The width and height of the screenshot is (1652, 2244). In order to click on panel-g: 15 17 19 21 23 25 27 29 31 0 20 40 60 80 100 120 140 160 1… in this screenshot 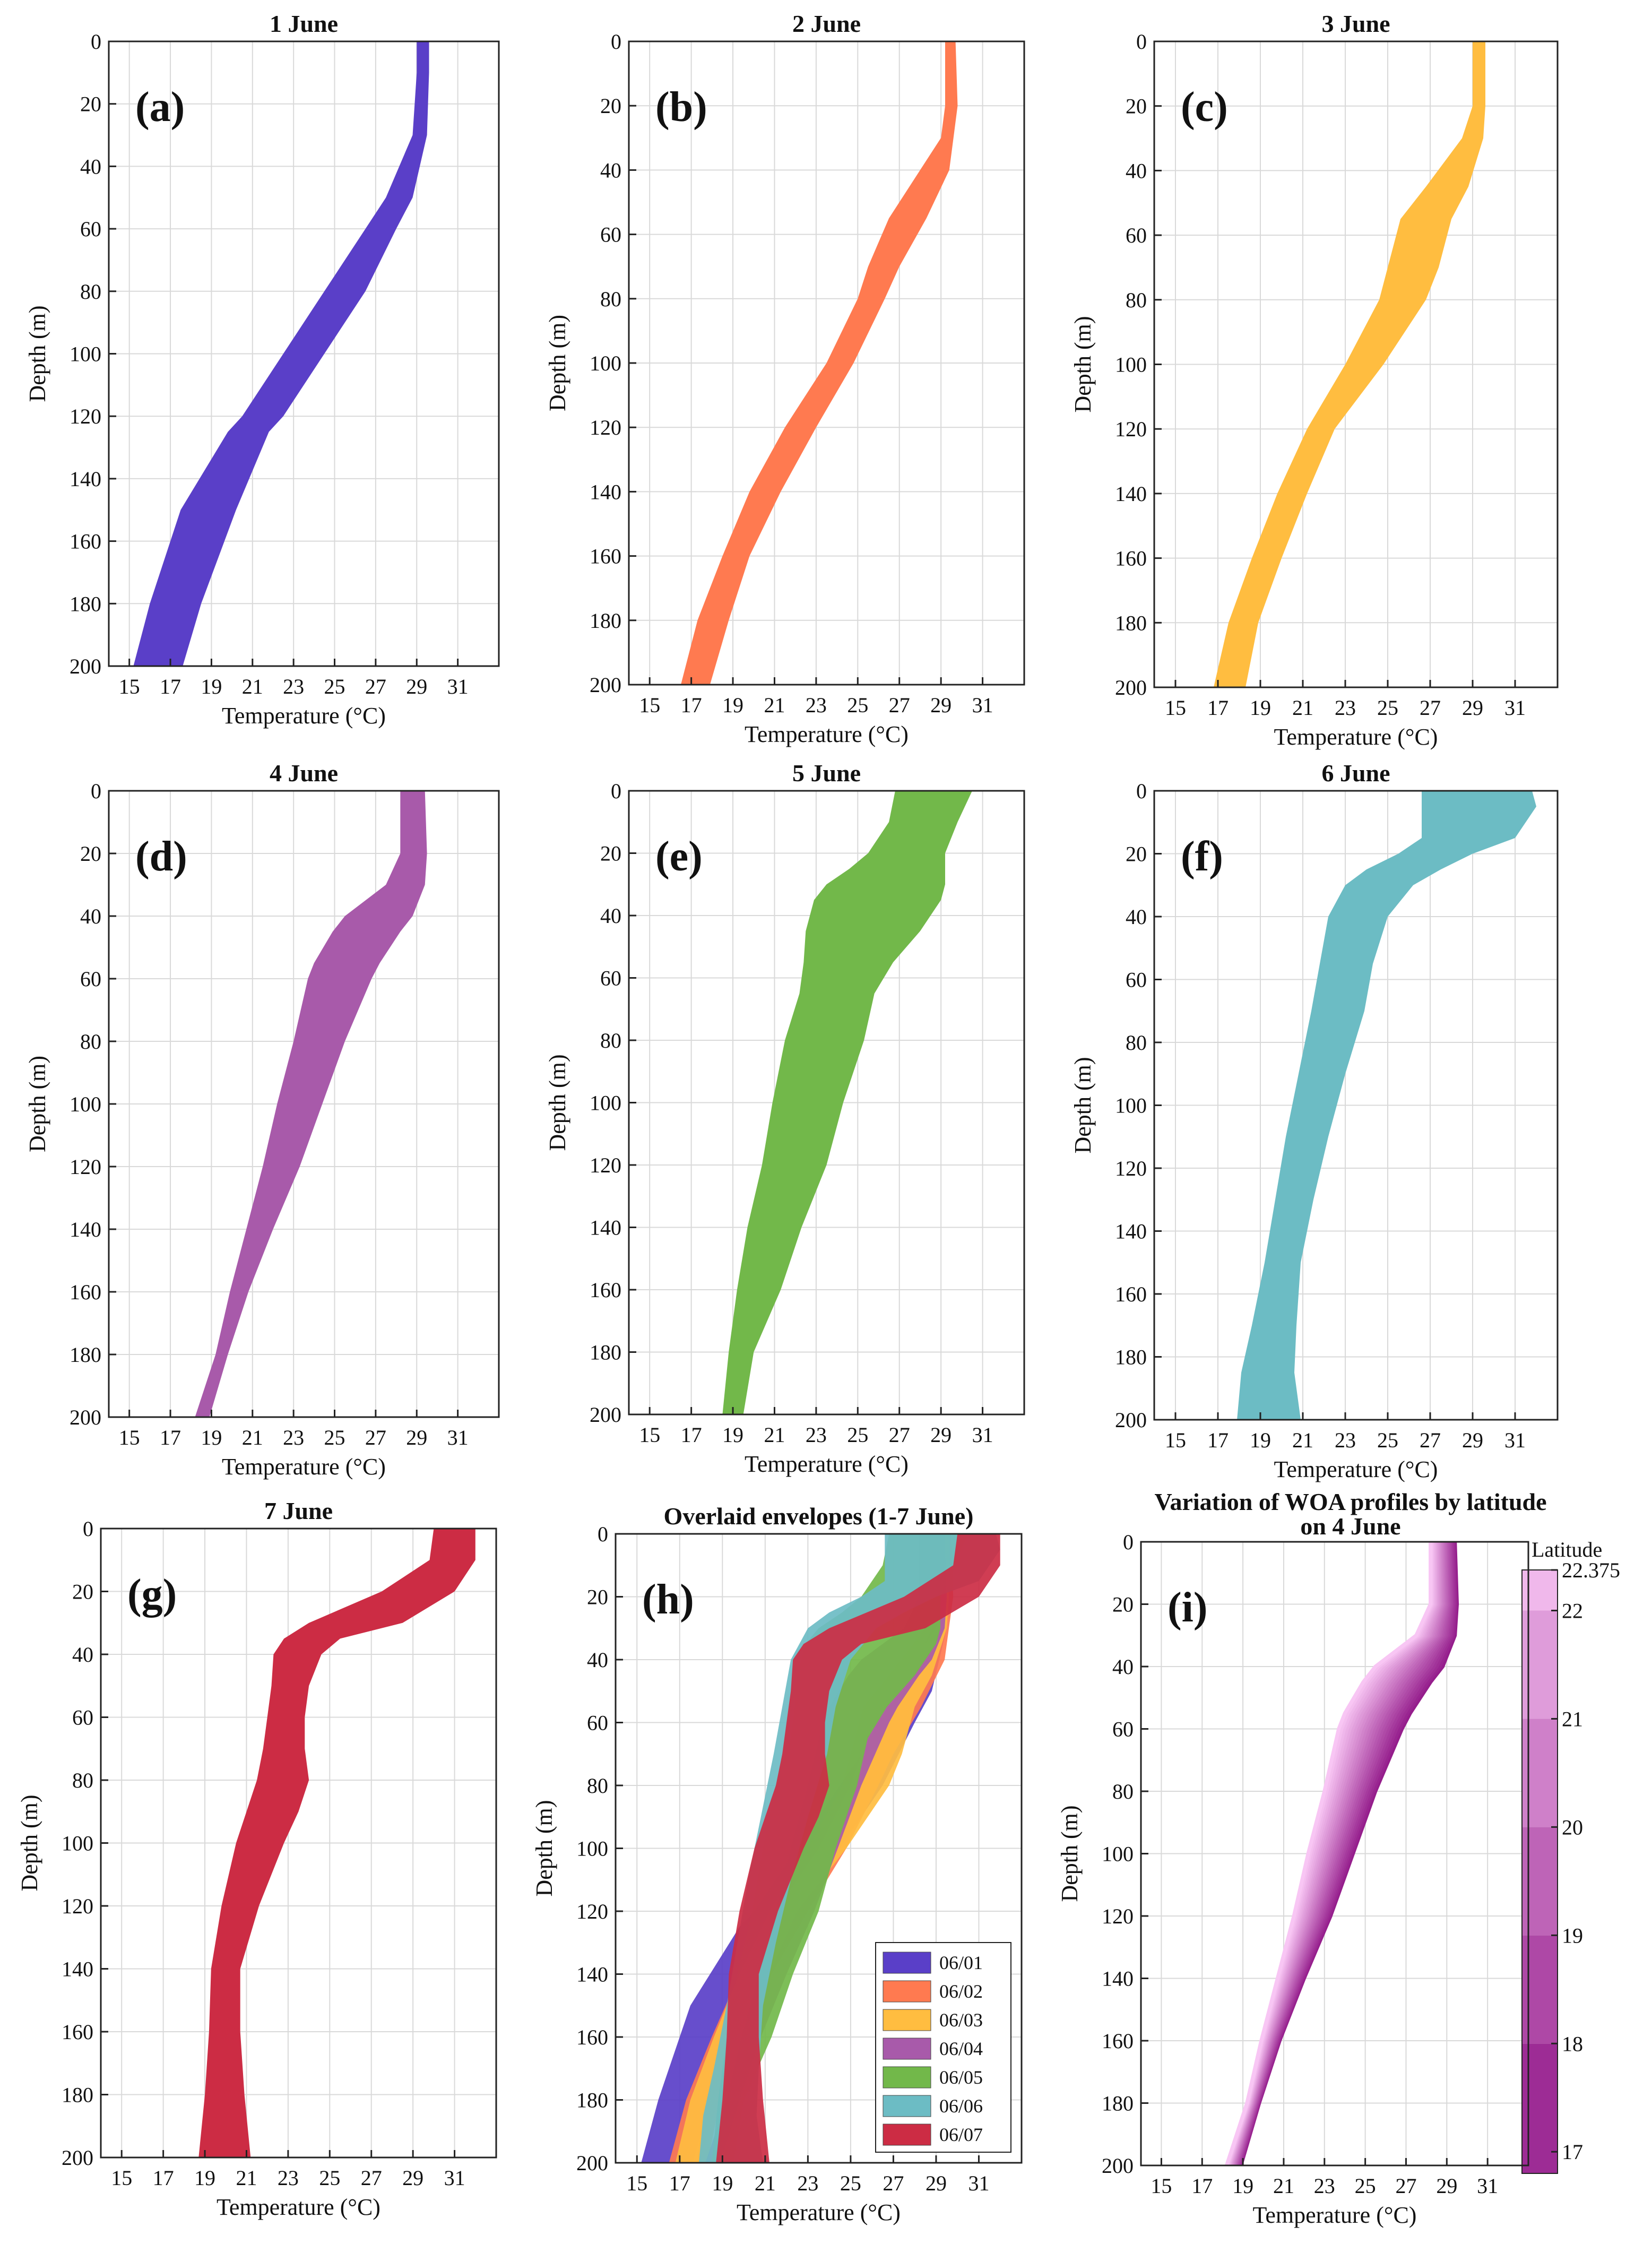, I will do `click(256, 1858)`.